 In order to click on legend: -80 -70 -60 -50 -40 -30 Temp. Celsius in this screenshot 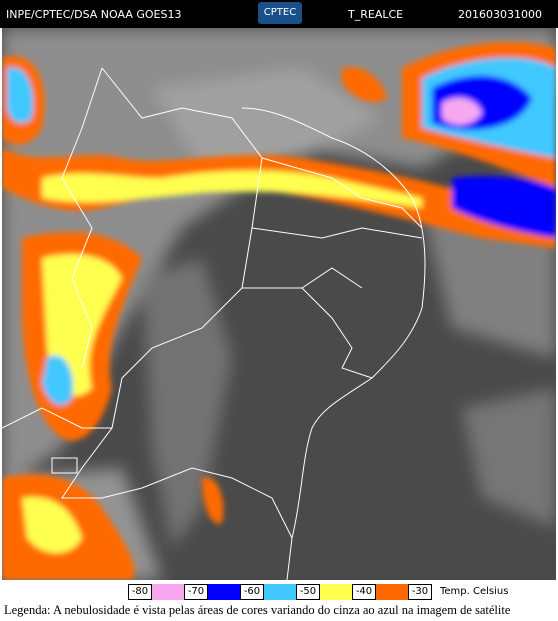, I will do `click(279, 591)`.